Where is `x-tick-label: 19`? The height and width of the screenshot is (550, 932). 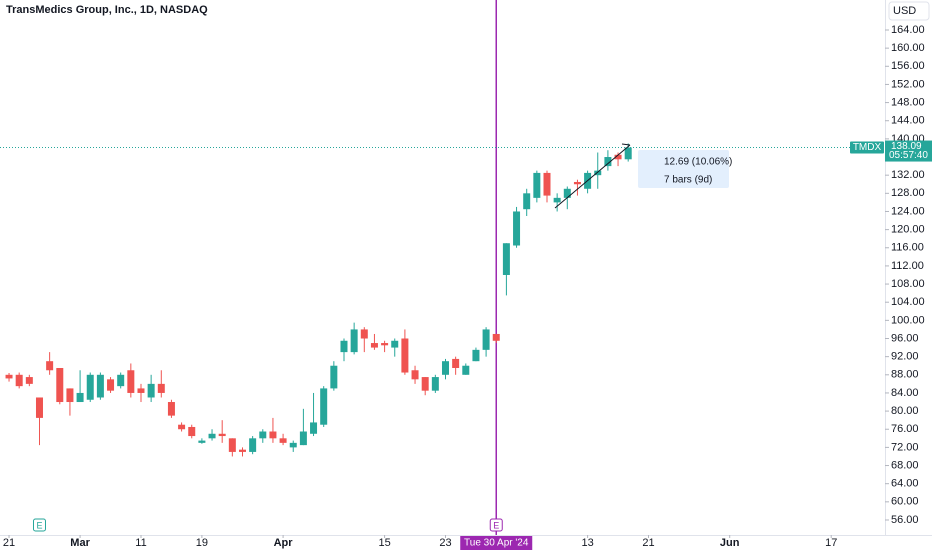
x-tick-label: 19 is located at coordinates (202, 543).